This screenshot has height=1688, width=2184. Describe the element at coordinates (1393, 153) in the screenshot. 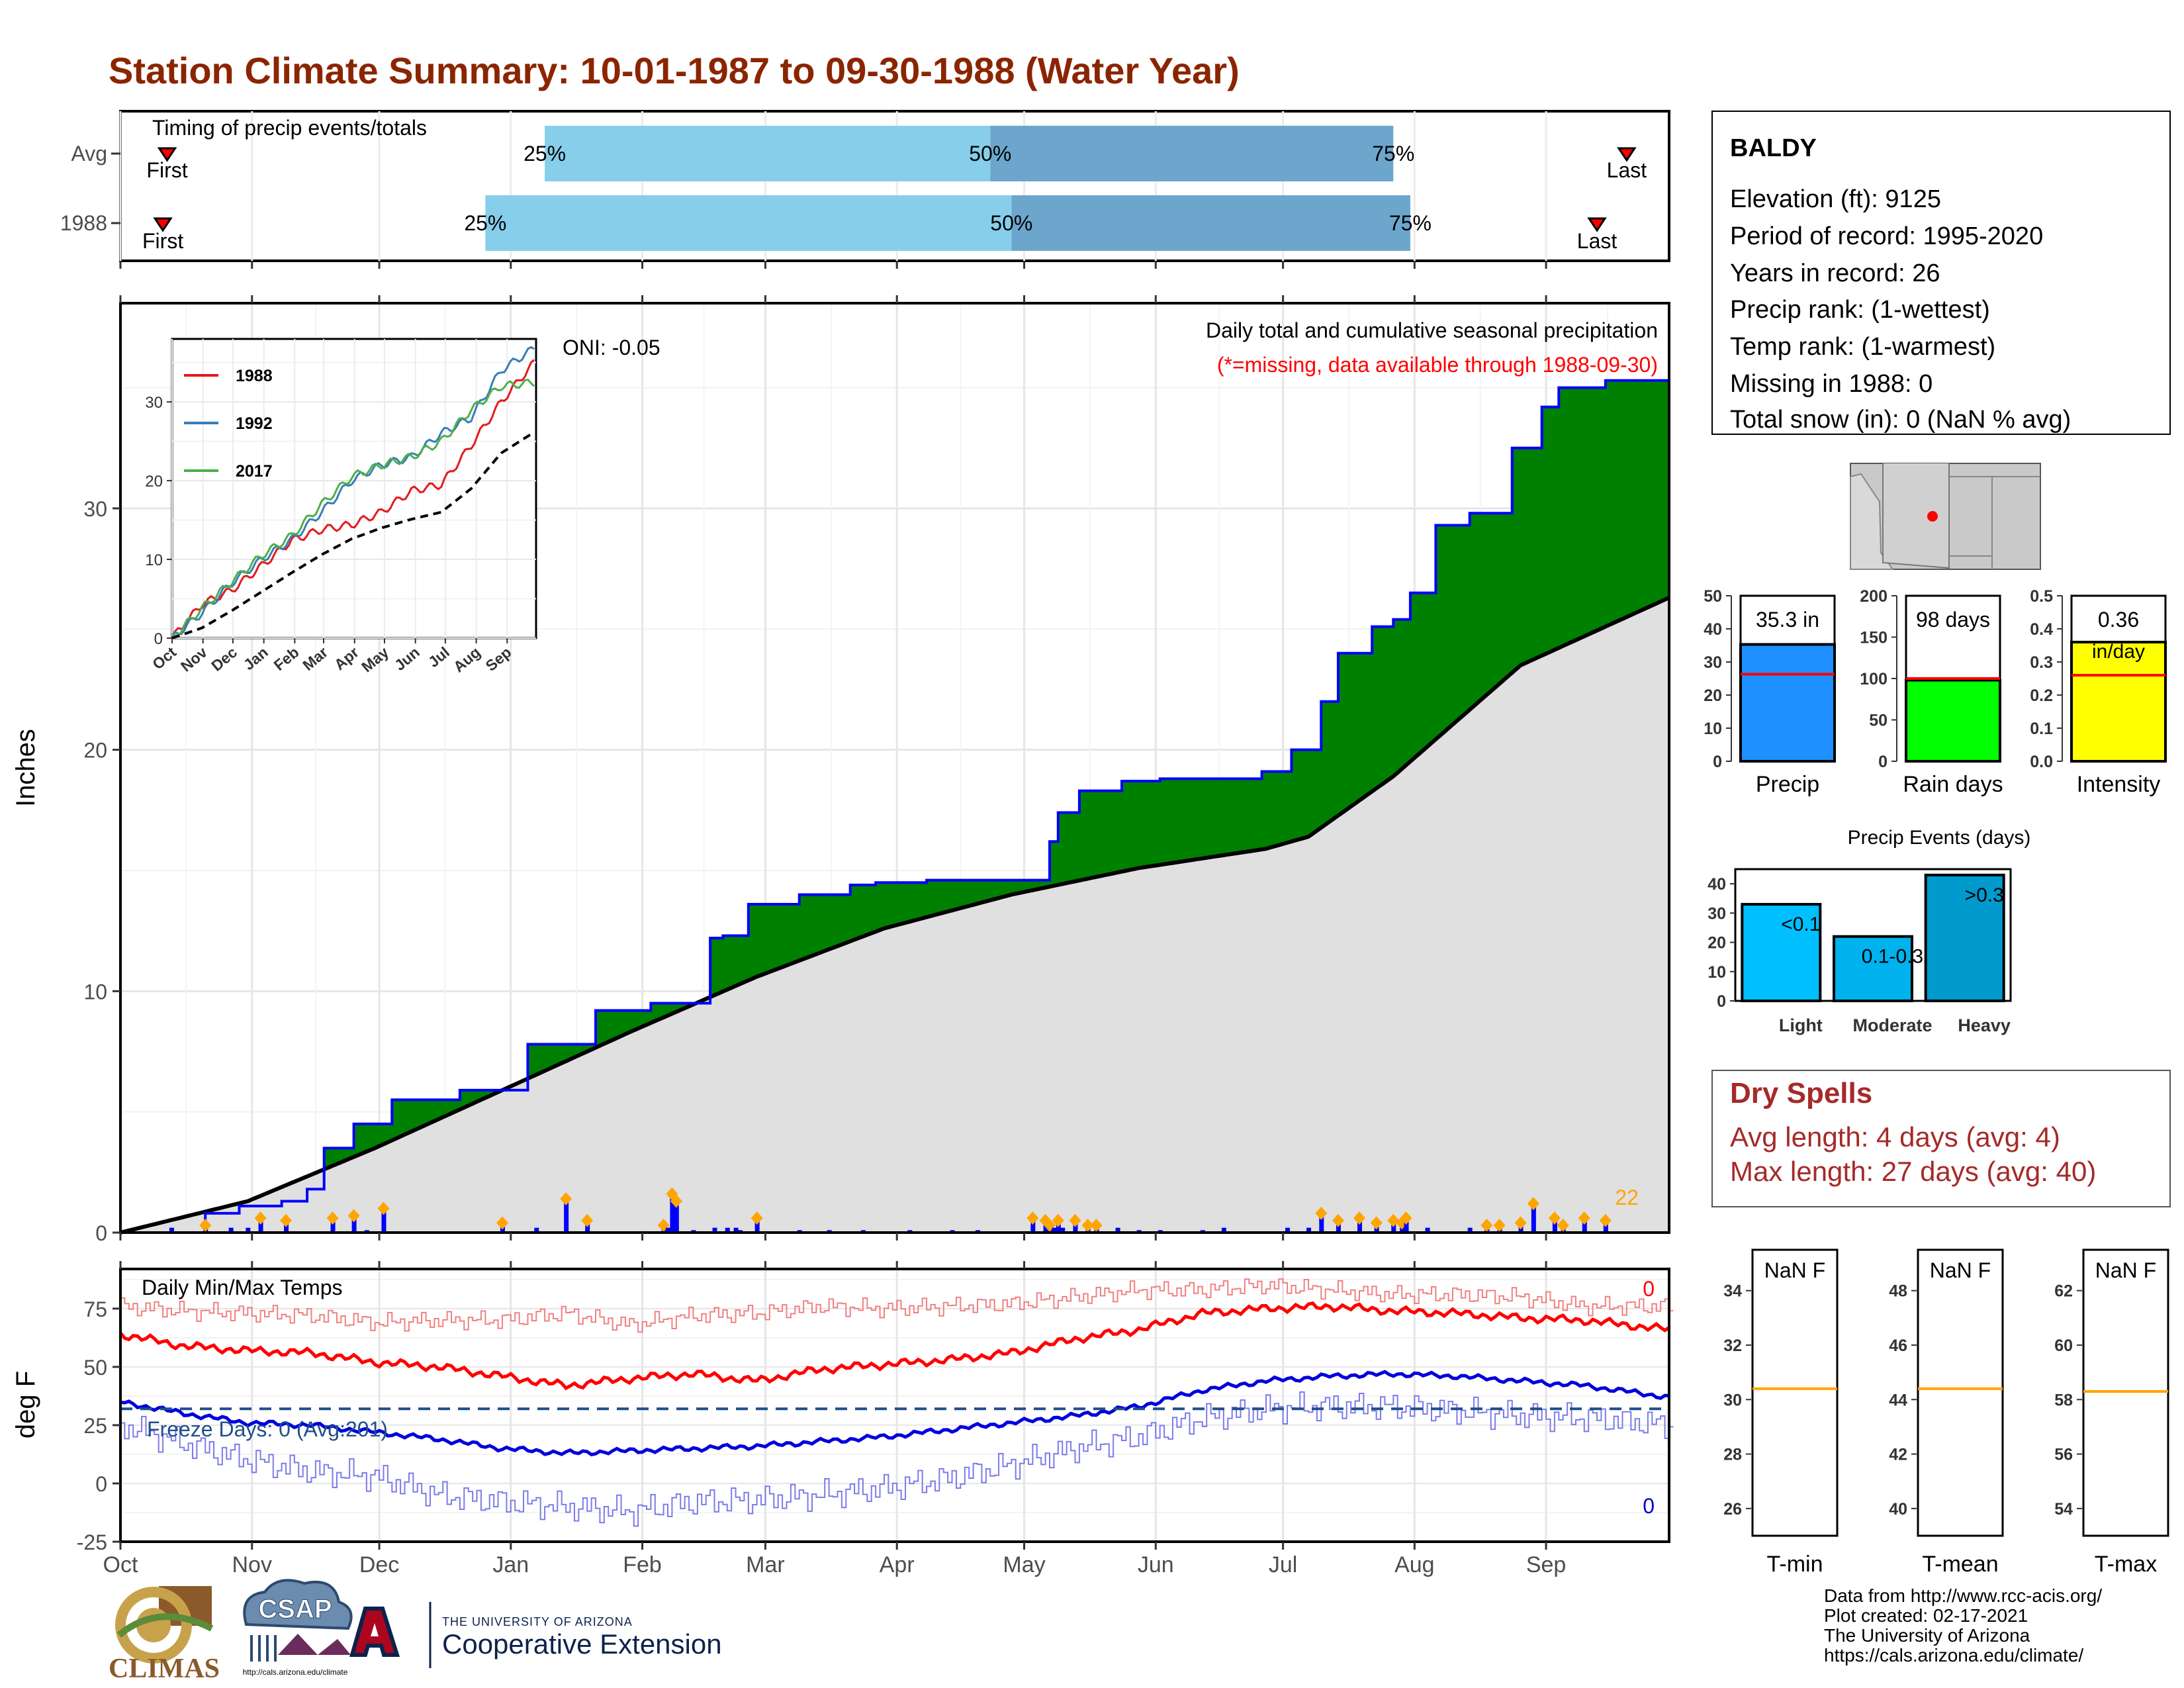

I see `avg-75pct-label: 75%` at that location.